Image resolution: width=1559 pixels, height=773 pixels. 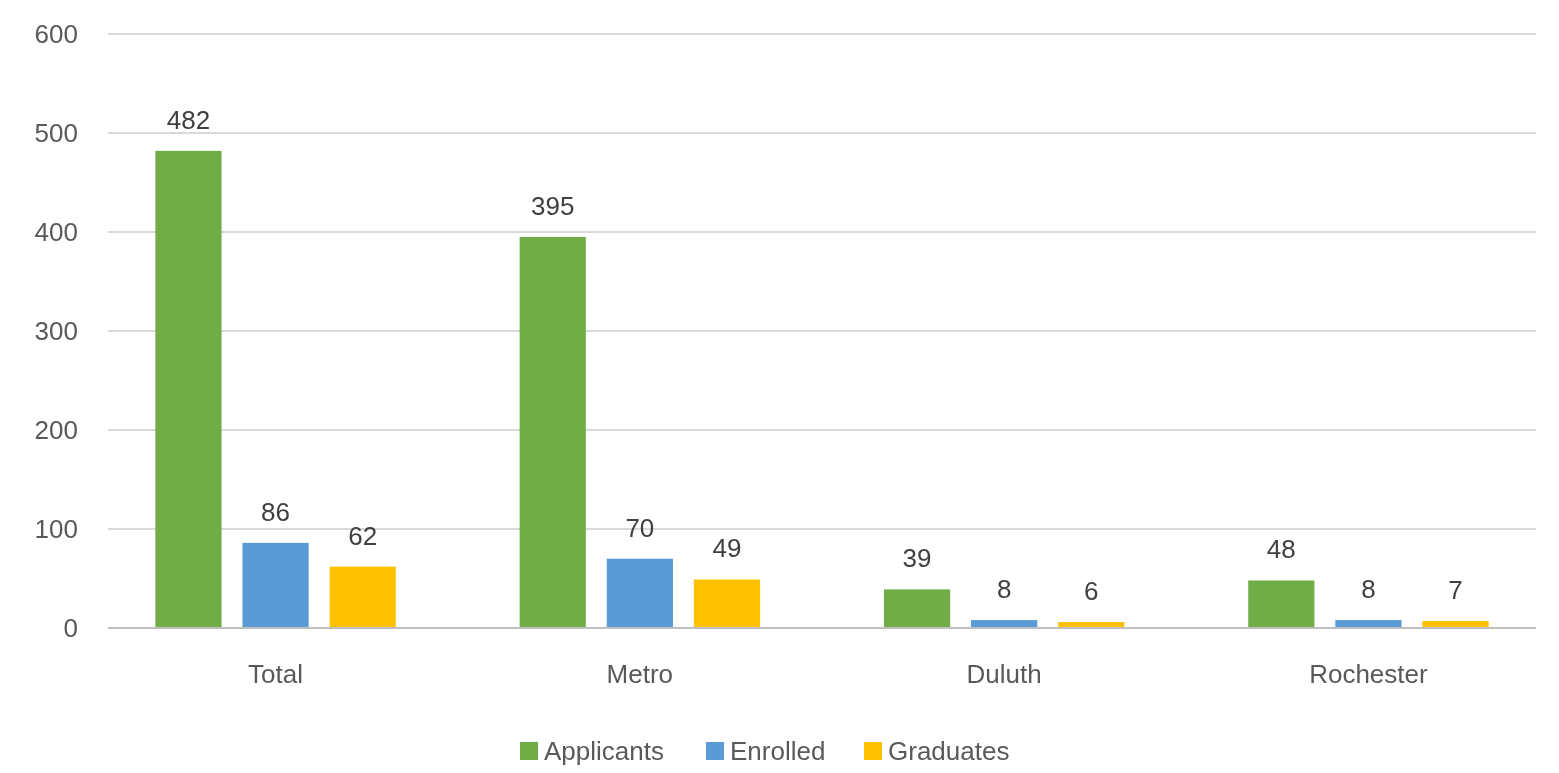 What do you see at coordinates (56, 430) in the screenshot?
I see `y-tick-label: 200` at bounding box center [56, 430].